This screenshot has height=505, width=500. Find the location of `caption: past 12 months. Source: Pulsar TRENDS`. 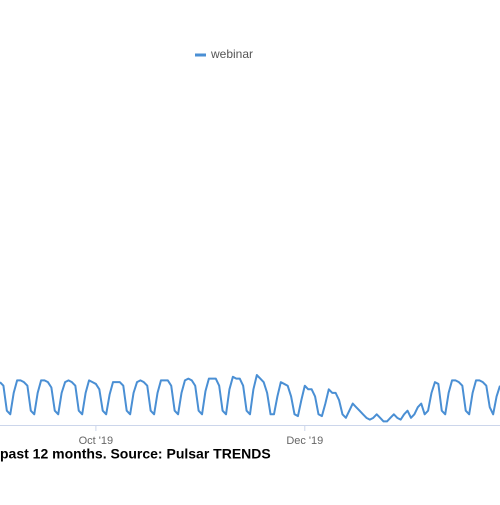

caption: past 12 months. Source: Pulsar TRENDS is located at coordinates (135, 454).